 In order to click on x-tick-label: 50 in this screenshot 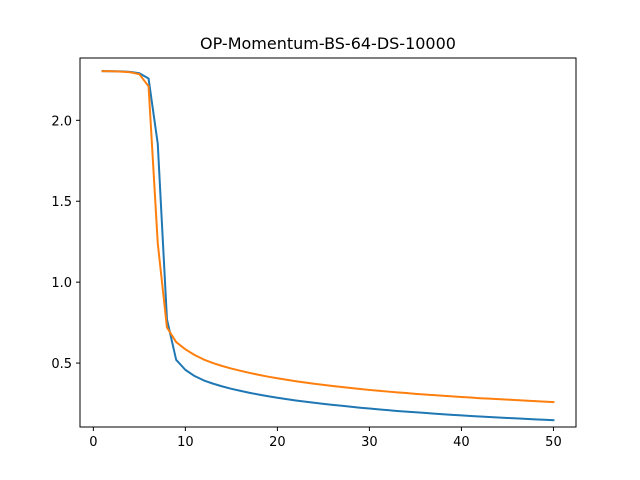, I will do `click(553, 442)`.